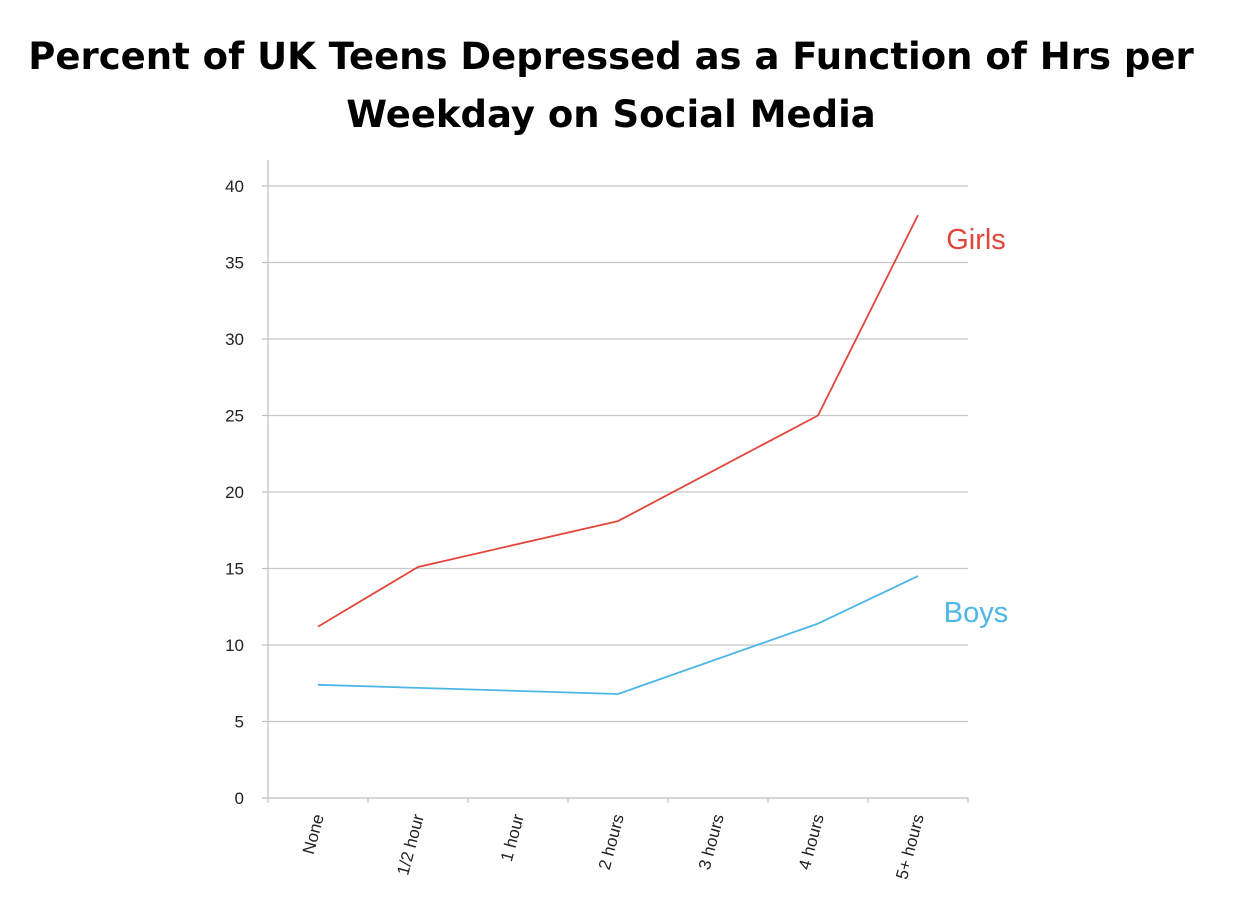 The width and height of the screenshot is (1239, 900). What do you see at coordinates (618, 635) in the screenshot?
I see `series-line-boys` at bounding box center [618, 635].